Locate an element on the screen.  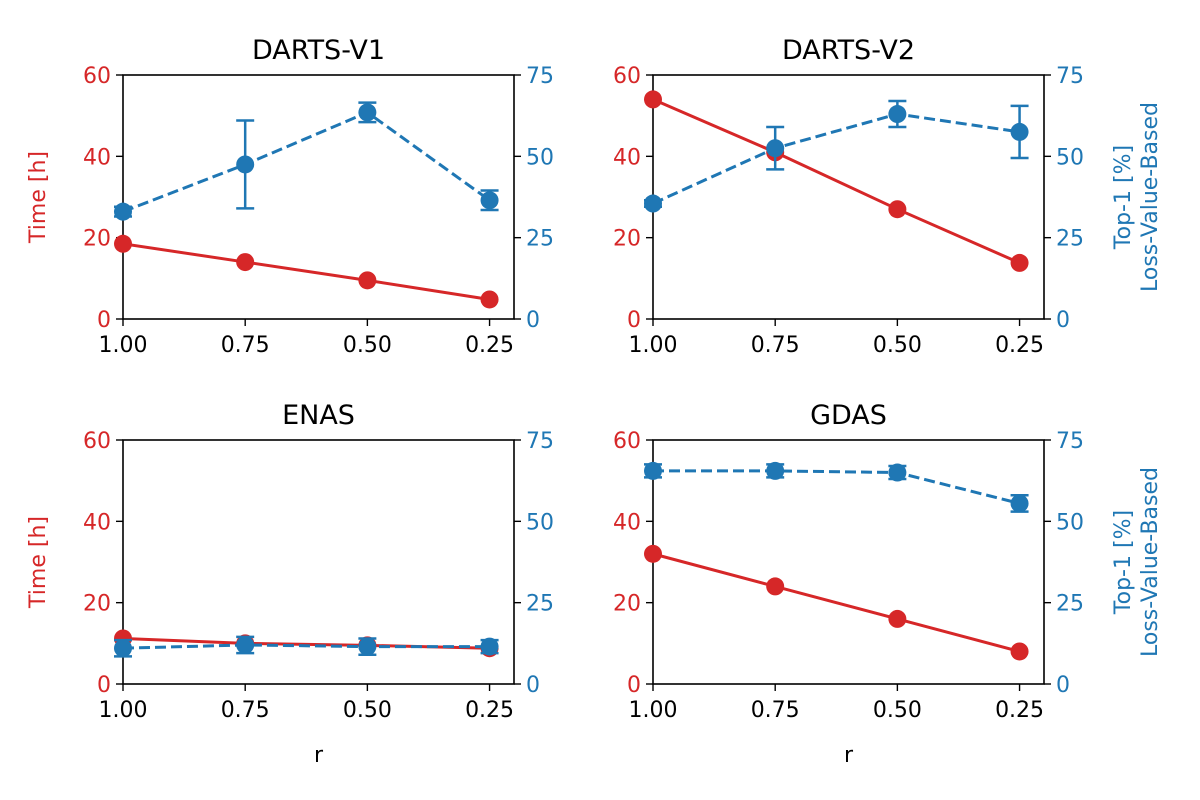
panel-title: DARTS-V1 is located at coordinates (318, 50).